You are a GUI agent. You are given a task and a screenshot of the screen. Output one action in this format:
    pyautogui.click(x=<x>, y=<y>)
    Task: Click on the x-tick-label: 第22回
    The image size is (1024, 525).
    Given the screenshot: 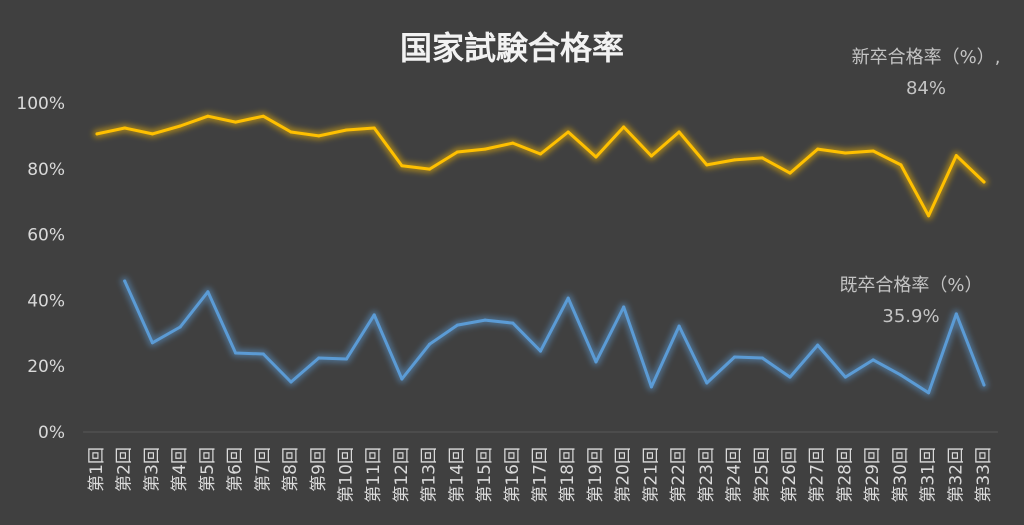 What is the action you would take?
    pyautogui.click(x=679, y=475)
    